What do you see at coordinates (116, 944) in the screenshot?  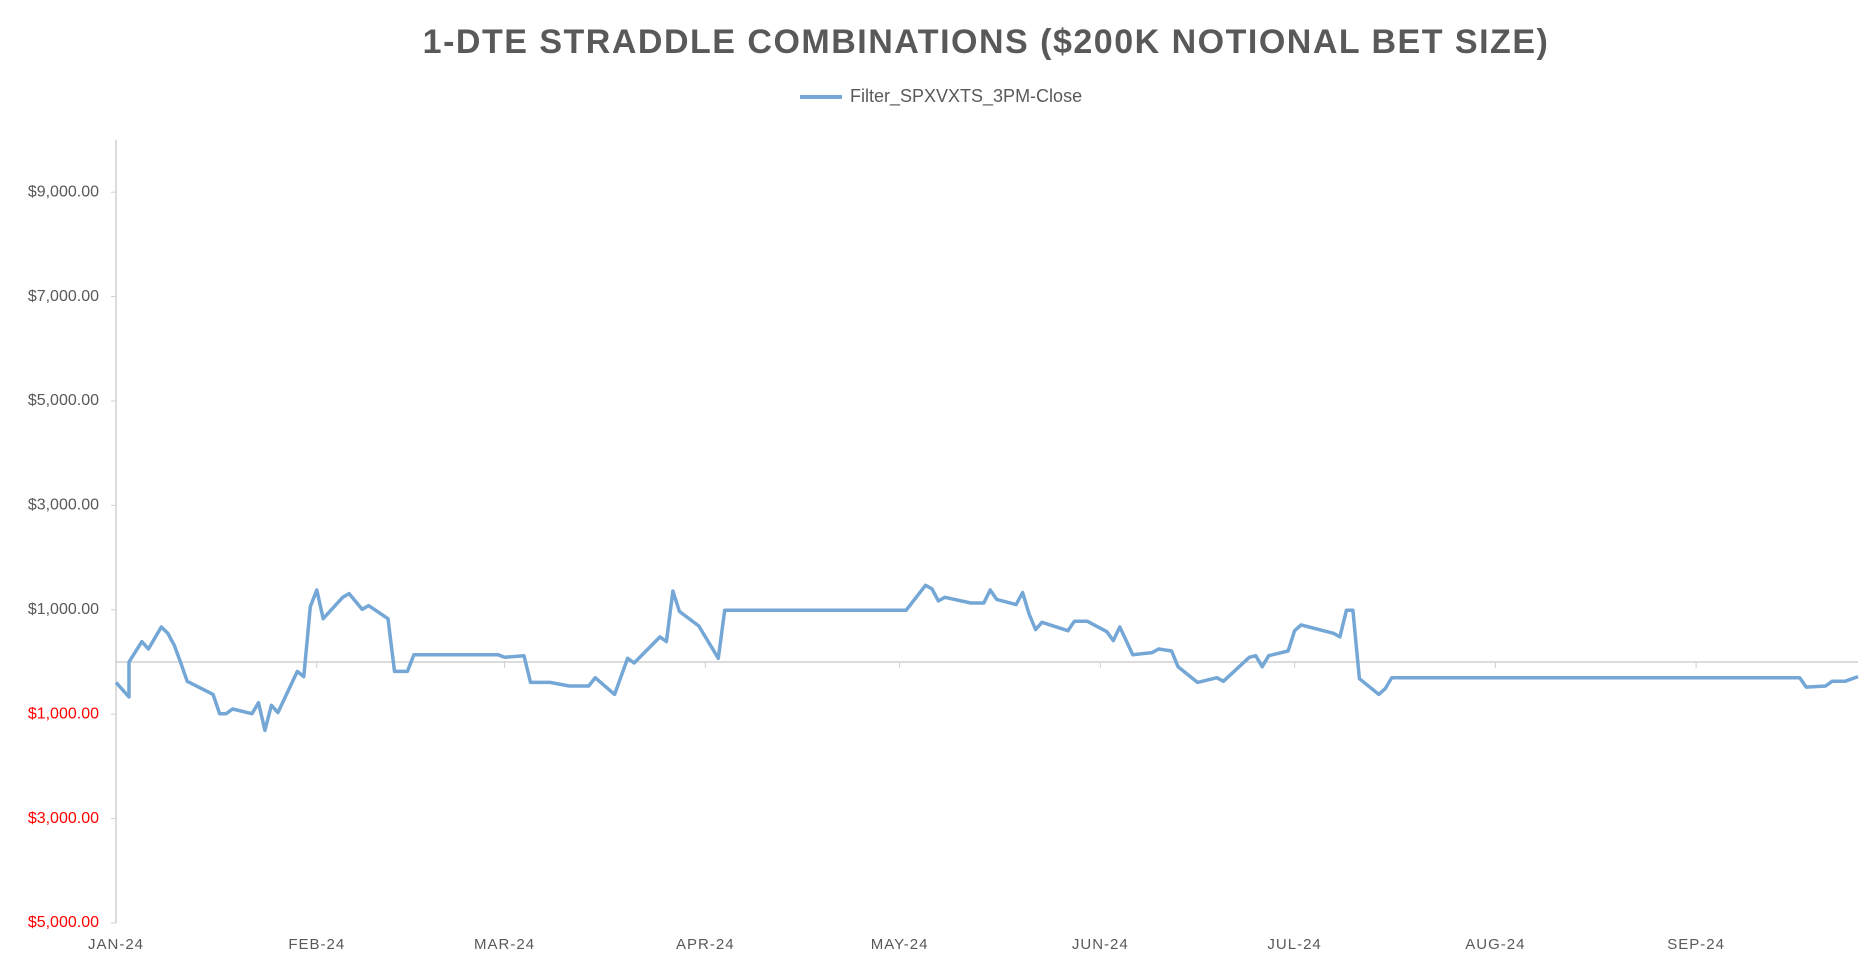 I see `x-tick-label: JAN-24` at bounding box center [116, 944].